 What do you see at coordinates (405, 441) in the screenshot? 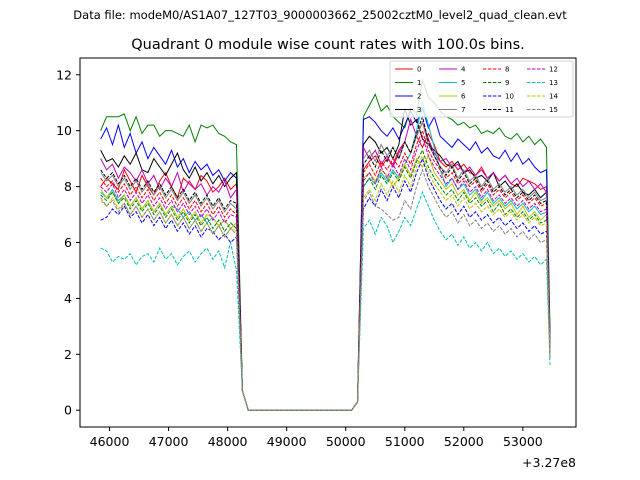
I see `x-tick-label: 51000` at bounding box center [405, 441].